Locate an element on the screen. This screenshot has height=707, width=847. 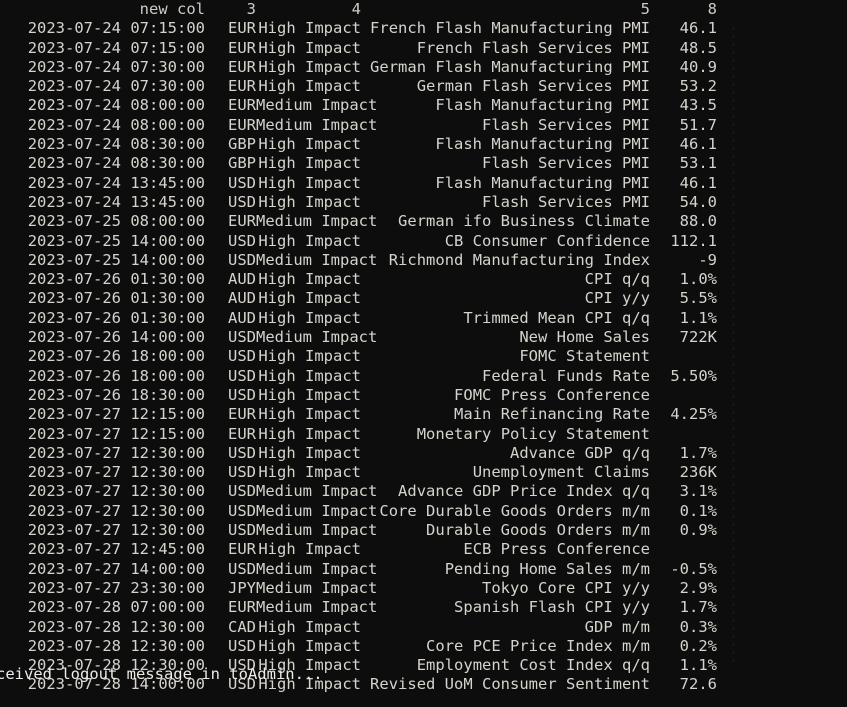
cell-event: Monetary Policy Statement is located at coordinates (533, 433).